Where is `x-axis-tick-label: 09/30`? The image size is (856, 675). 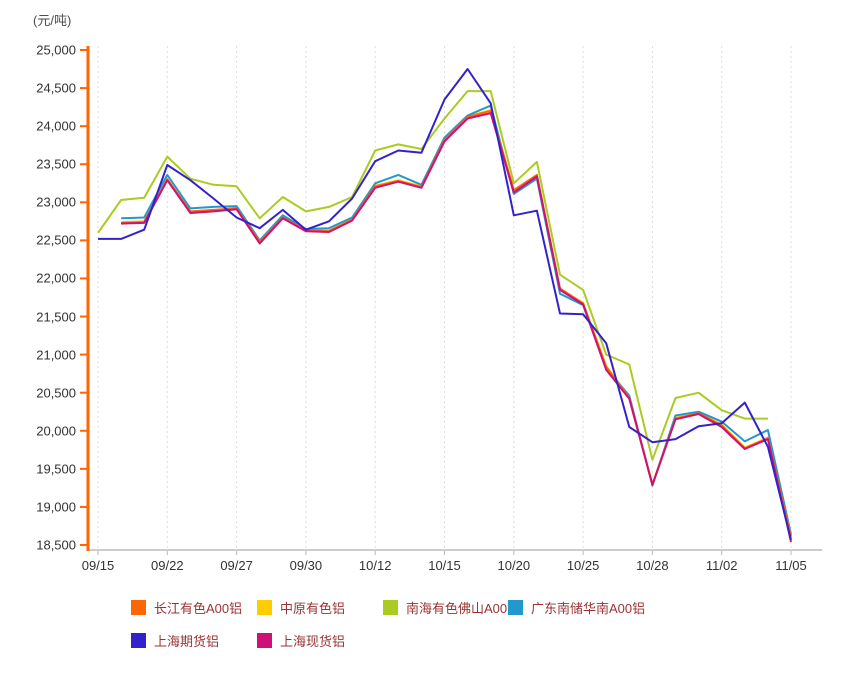 x-axis-tick-label: 09/30 is located at coordinates (306, 565).